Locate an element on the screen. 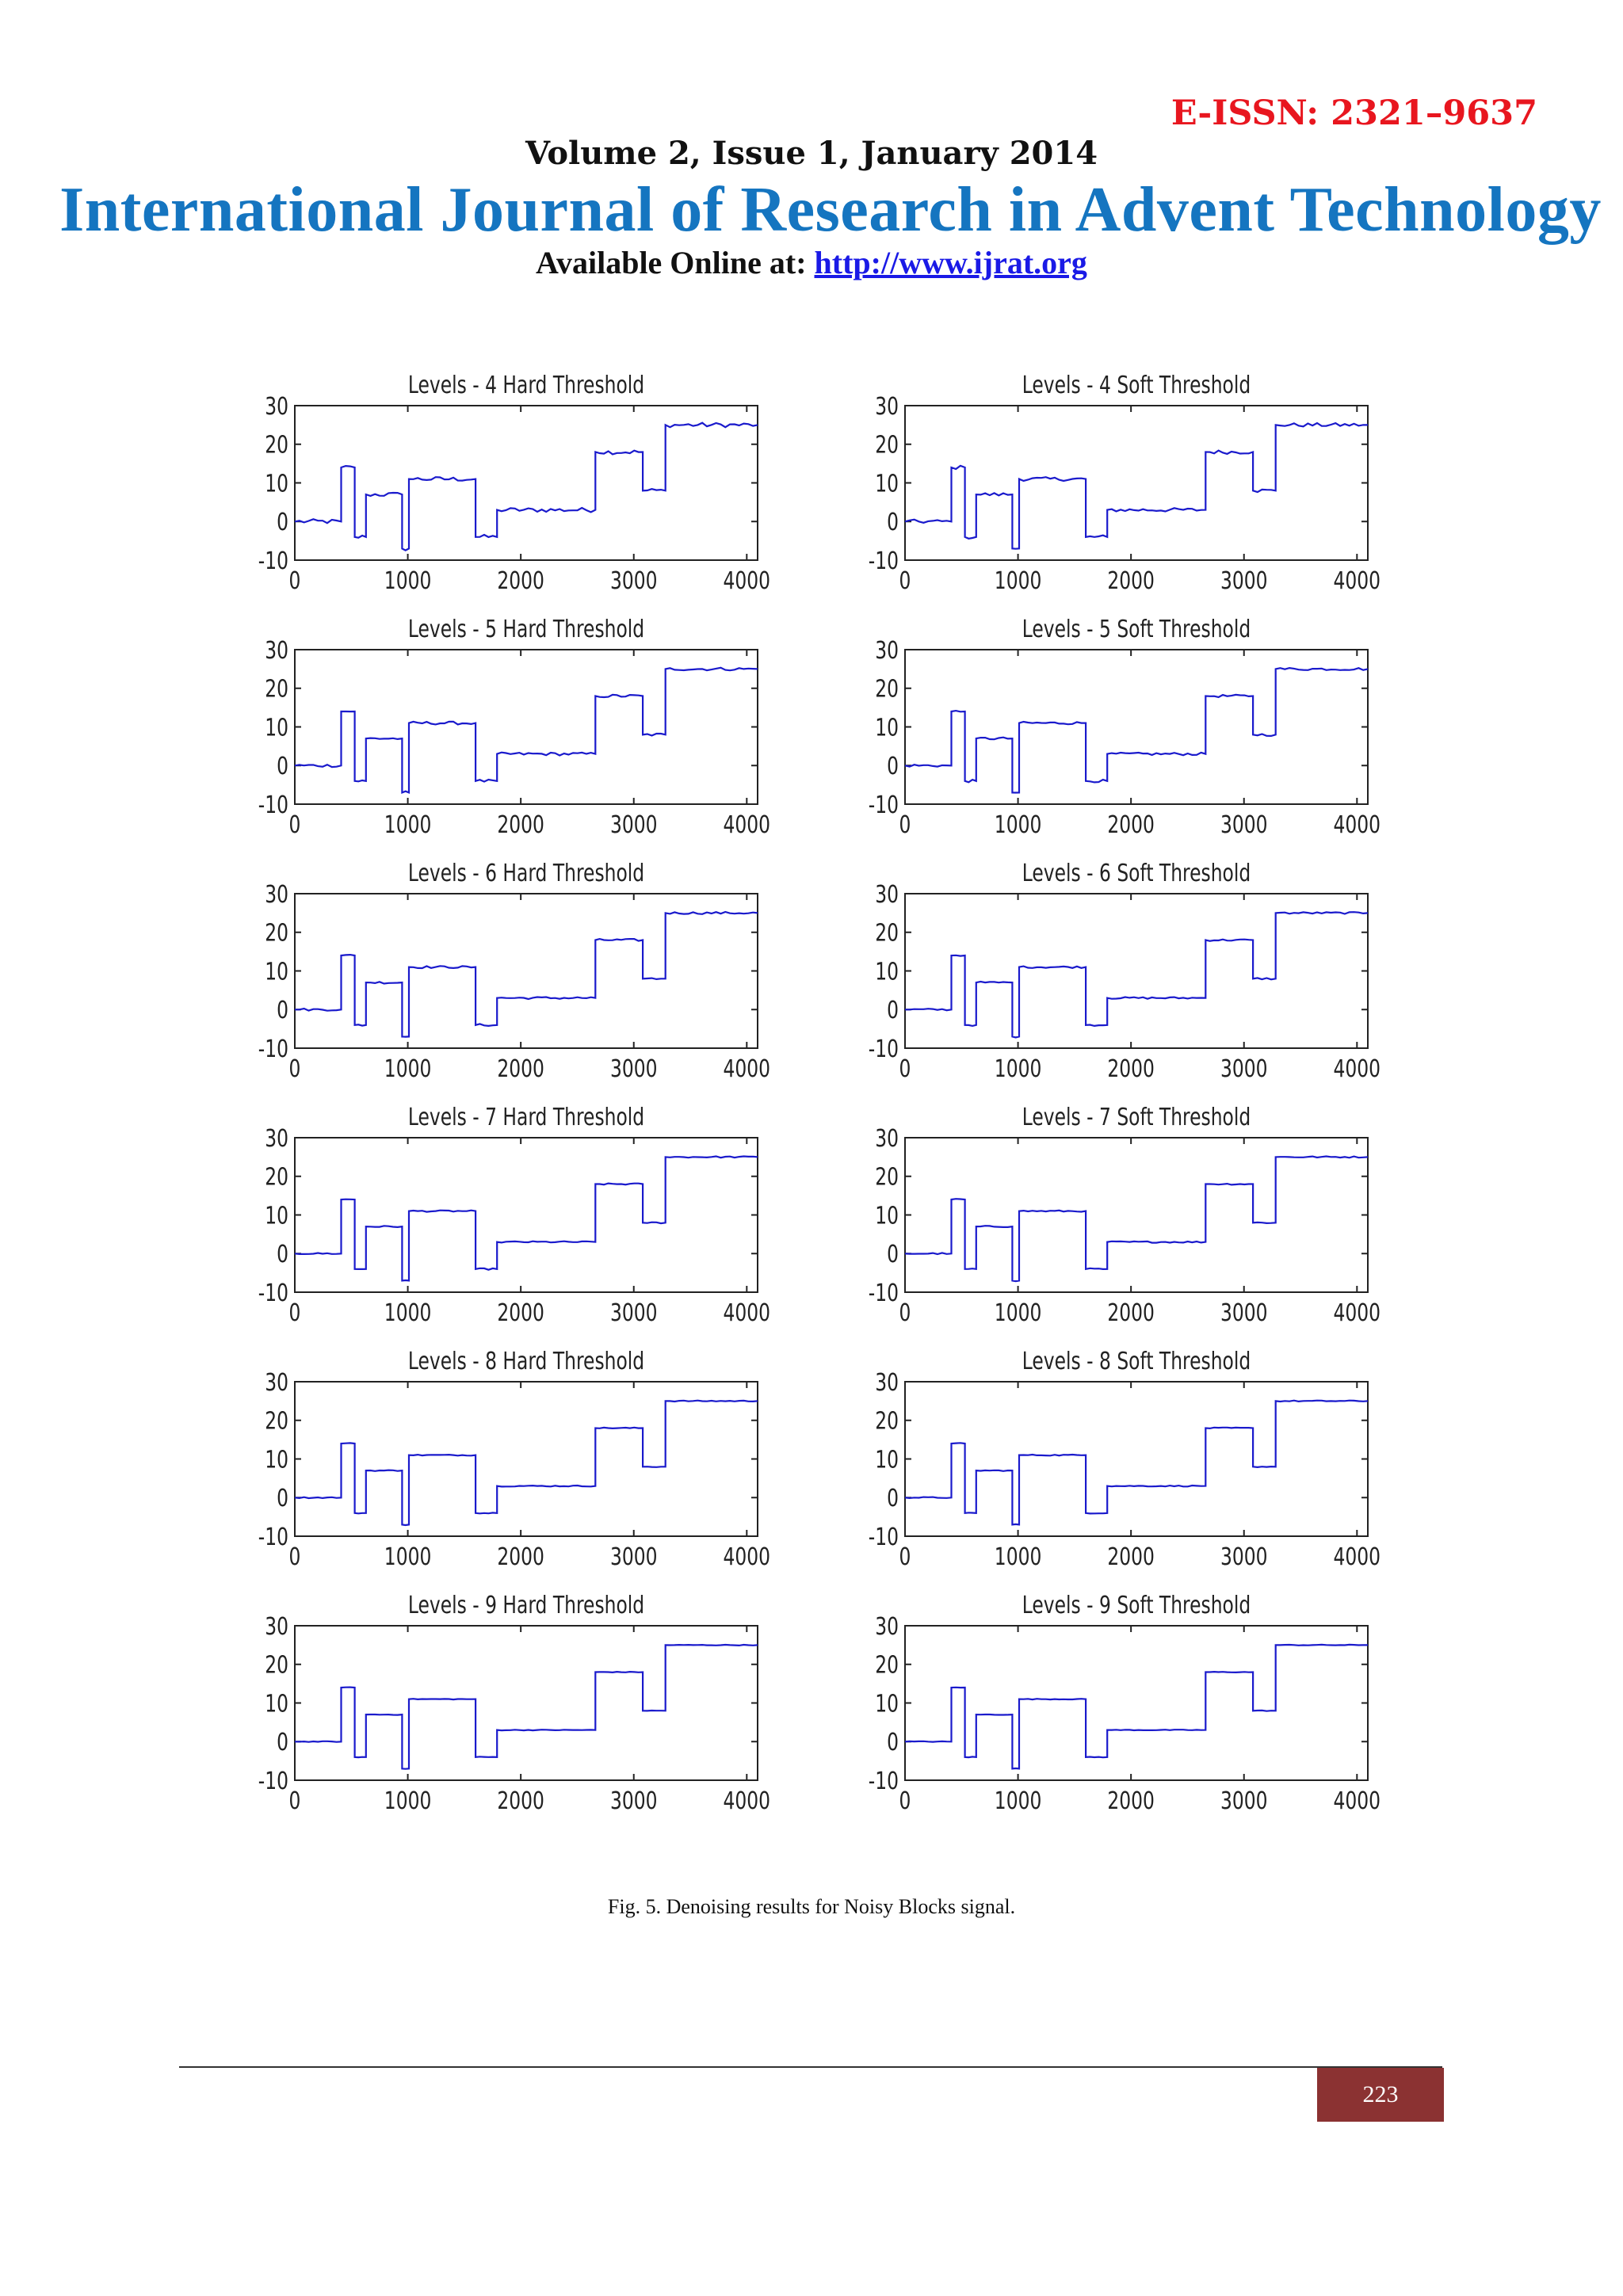 Image resolution: width=1623 pixels, height=2296 pixels. subplot-title: Levels - 8 Hard Threshold is located at coordinates (526, 1361).